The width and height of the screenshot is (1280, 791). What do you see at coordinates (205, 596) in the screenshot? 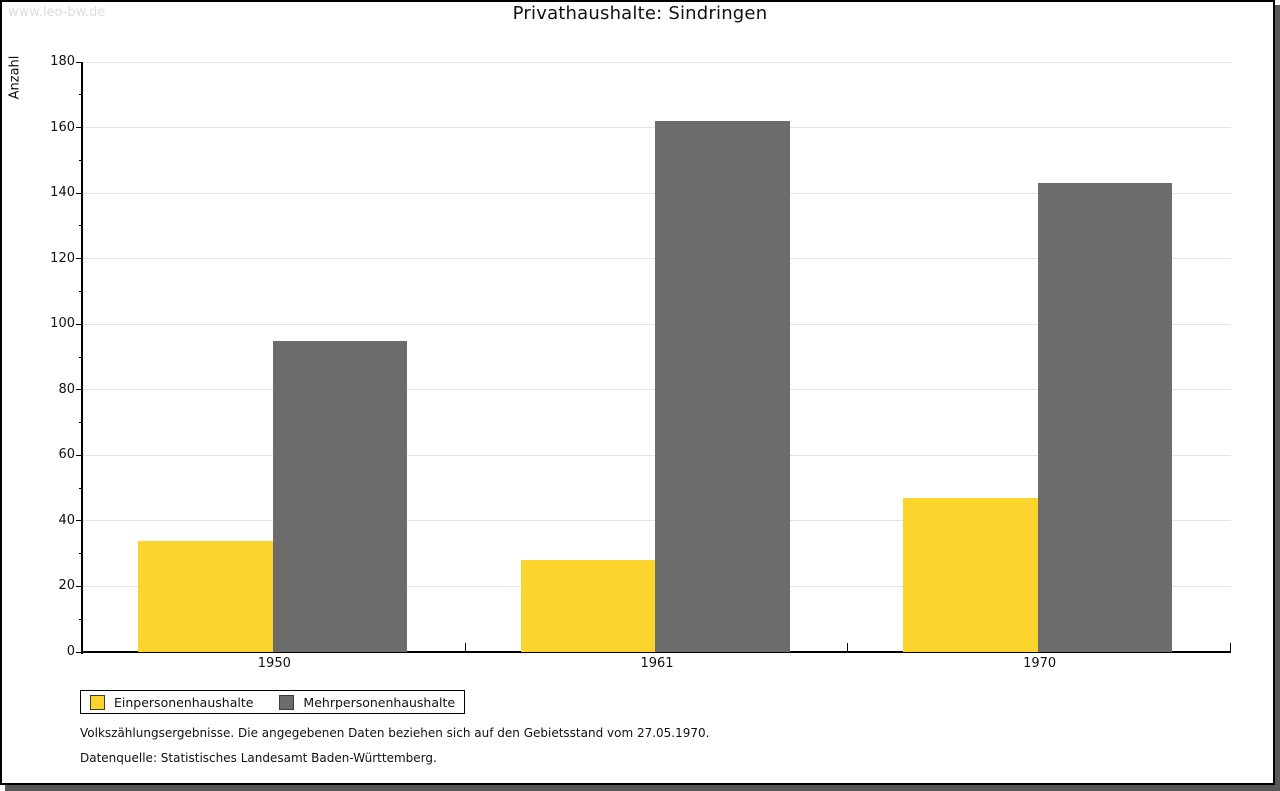
I see `bar-einpersonenhaushalte-1950` at bounding box center [205, 596].